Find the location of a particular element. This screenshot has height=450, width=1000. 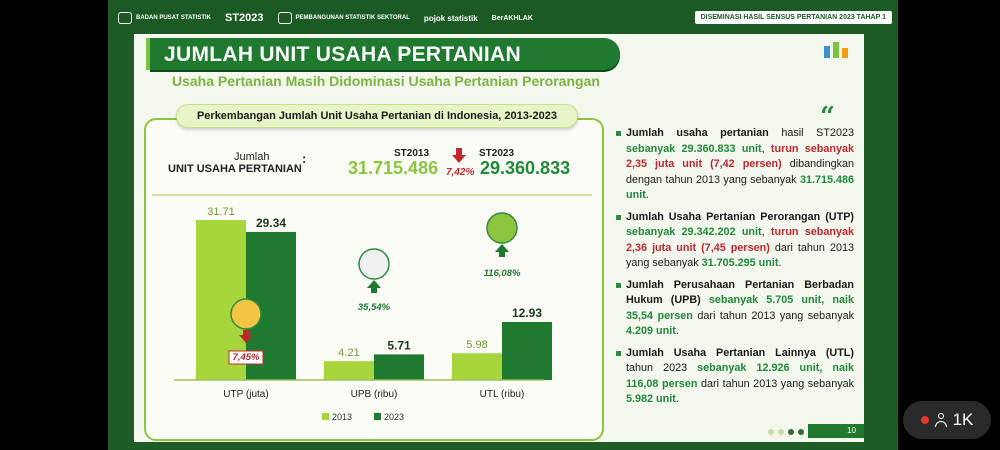

pojok-logo: pojok statistik is located at coordinates (451, 18).